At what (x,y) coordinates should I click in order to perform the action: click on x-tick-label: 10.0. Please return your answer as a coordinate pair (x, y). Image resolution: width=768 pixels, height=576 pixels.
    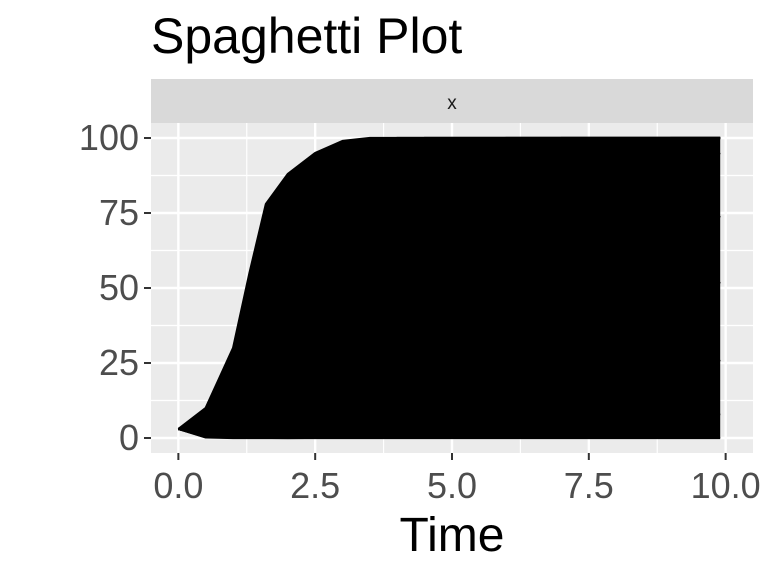
    Looking at the image, I should click on (726, 485).